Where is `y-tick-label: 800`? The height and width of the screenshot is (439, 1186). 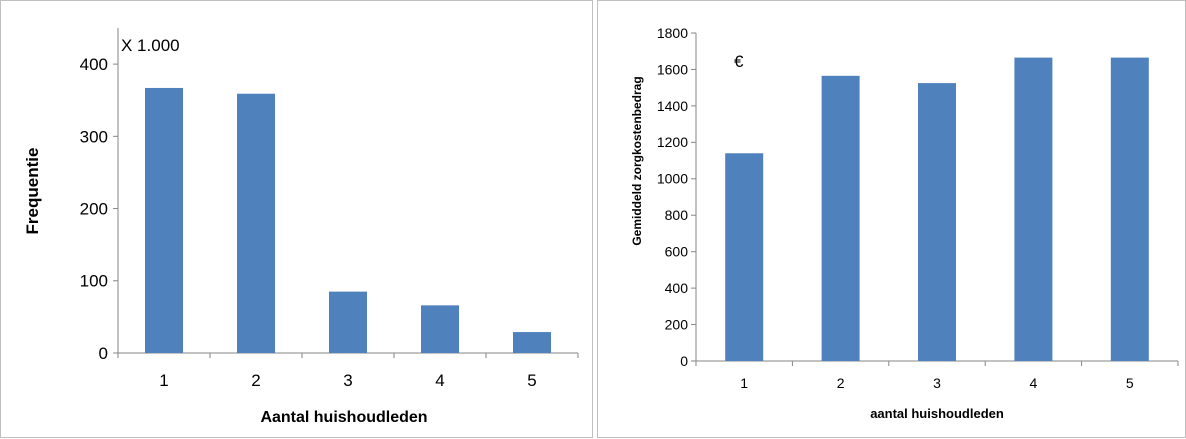 y-tick-label: 800 is located at coordinates (677, 215).